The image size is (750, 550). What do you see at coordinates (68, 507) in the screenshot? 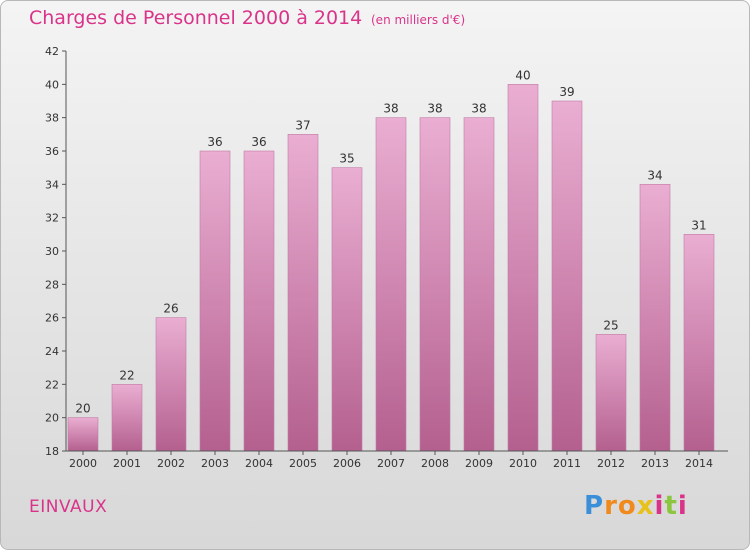
I see `commune-name: EINVAUX` at bounding box center [68, 507].